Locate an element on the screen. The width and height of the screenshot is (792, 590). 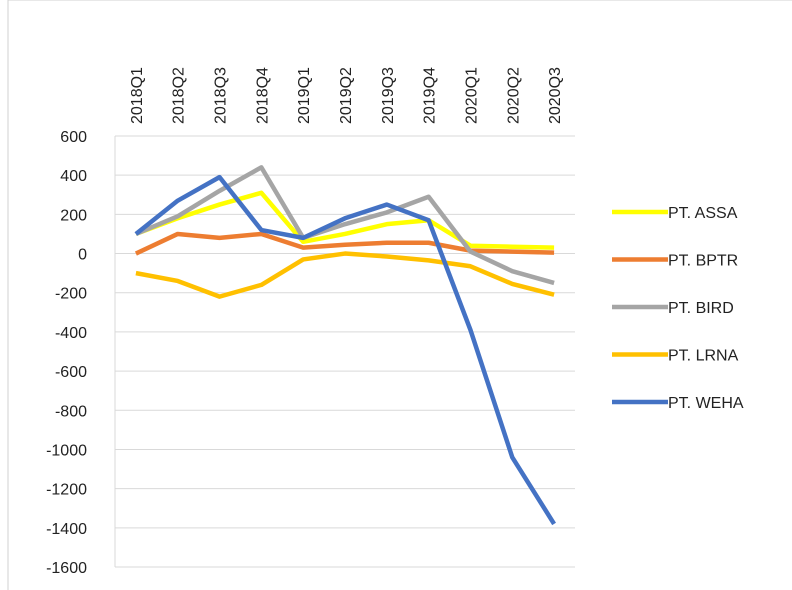
x-tick-label: 2019Q1 is located at coordinates (304, 95).